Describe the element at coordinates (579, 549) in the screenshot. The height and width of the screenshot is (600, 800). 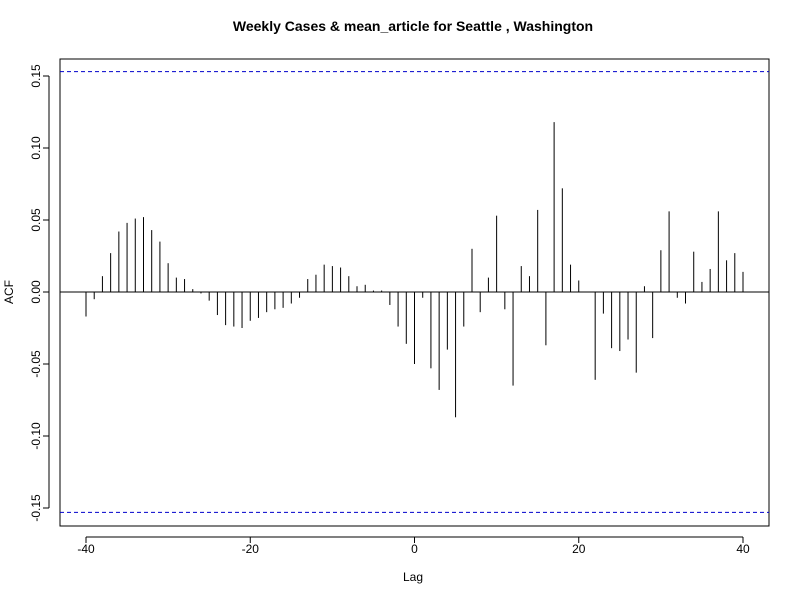
I see `x-tick-label: 20` at that location.